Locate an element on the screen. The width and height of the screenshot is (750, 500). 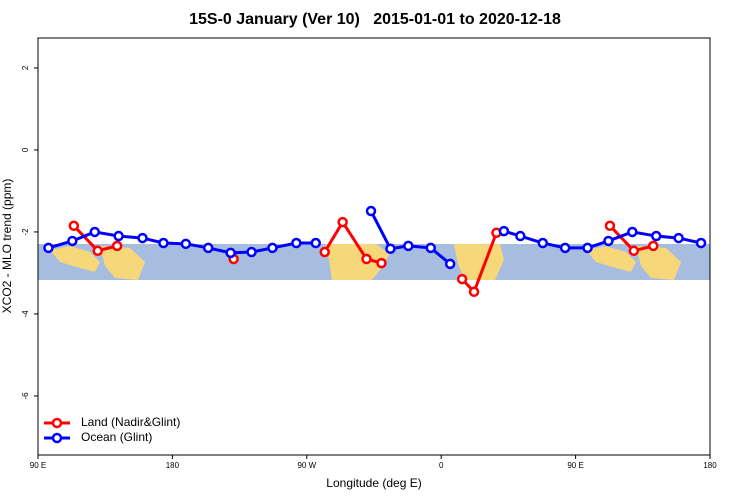
y-axis-label: XCO2 - MLO trend (ppm) is located at coordinates (7, 246).